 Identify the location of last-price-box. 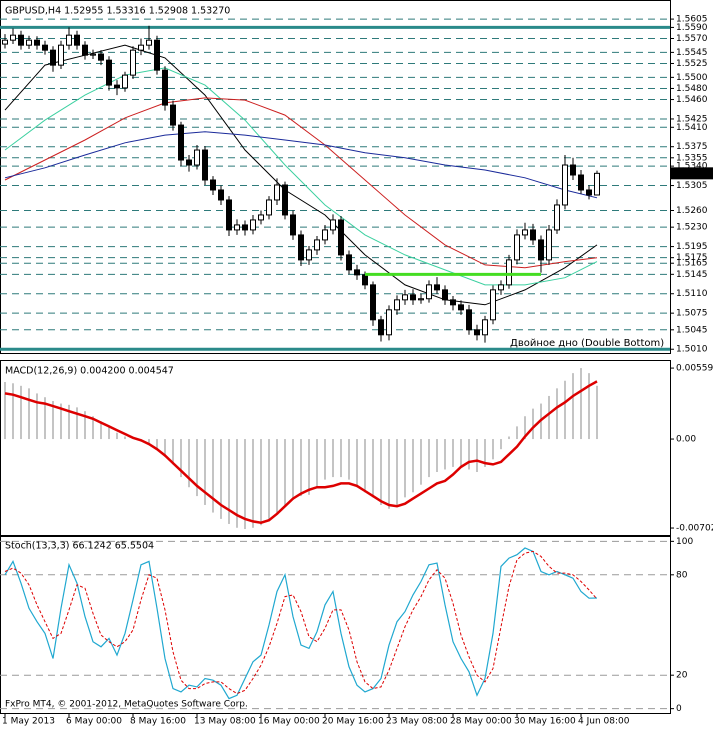
(692, 173).